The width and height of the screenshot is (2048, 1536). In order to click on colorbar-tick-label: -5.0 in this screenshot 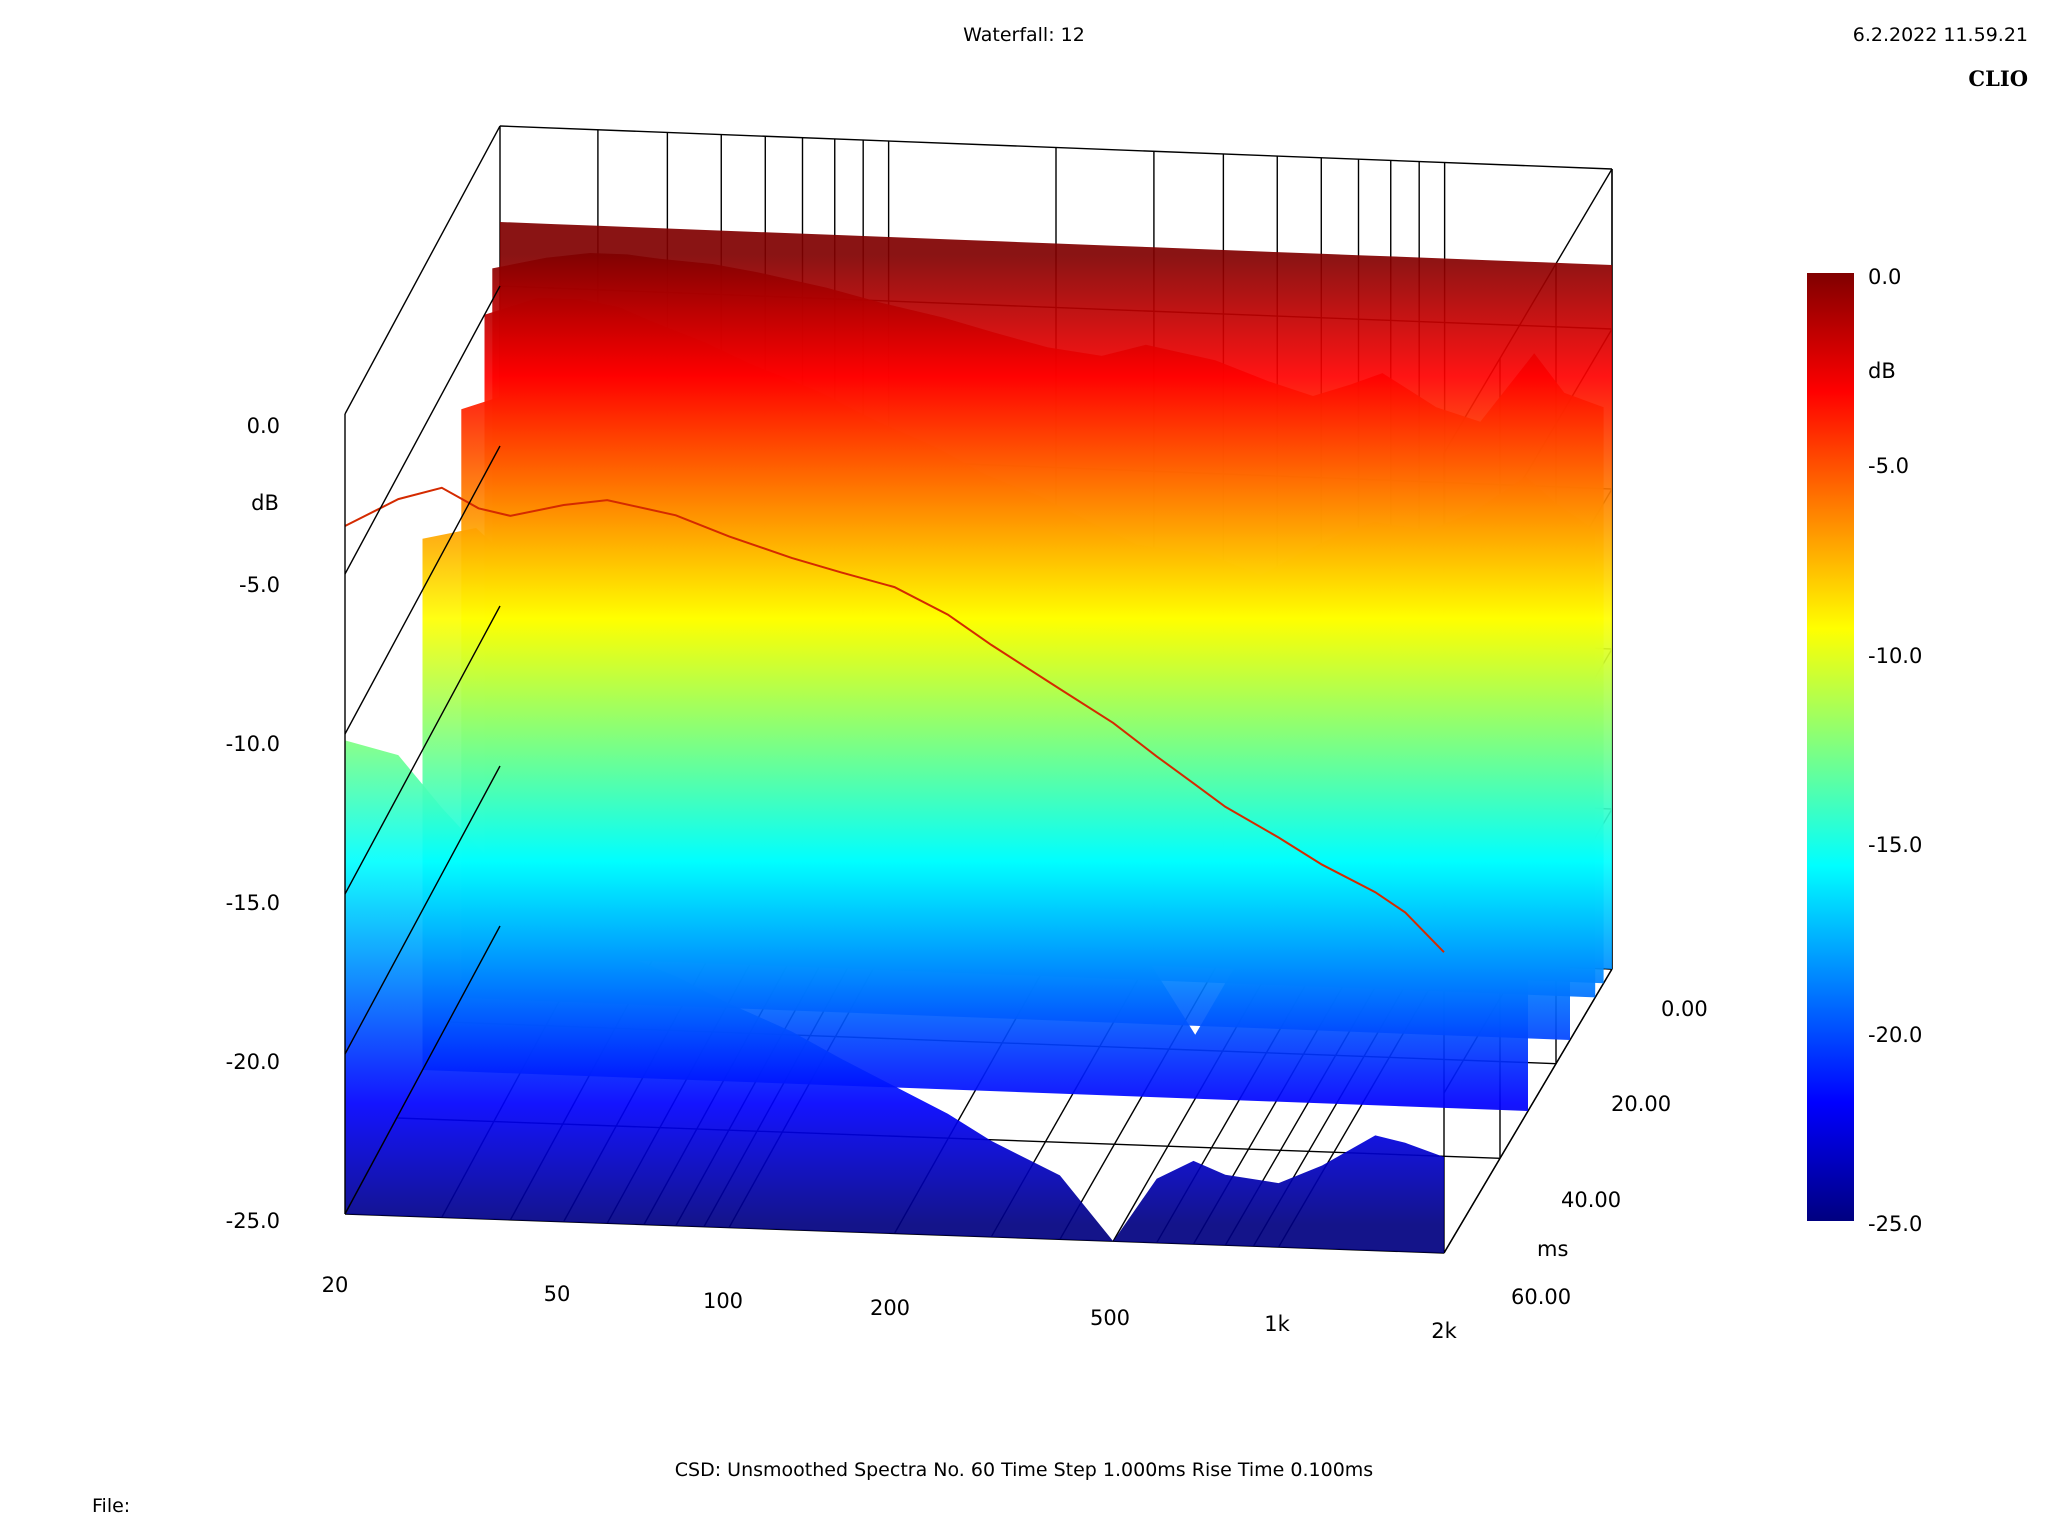, I will do `click(1888, 466)`.